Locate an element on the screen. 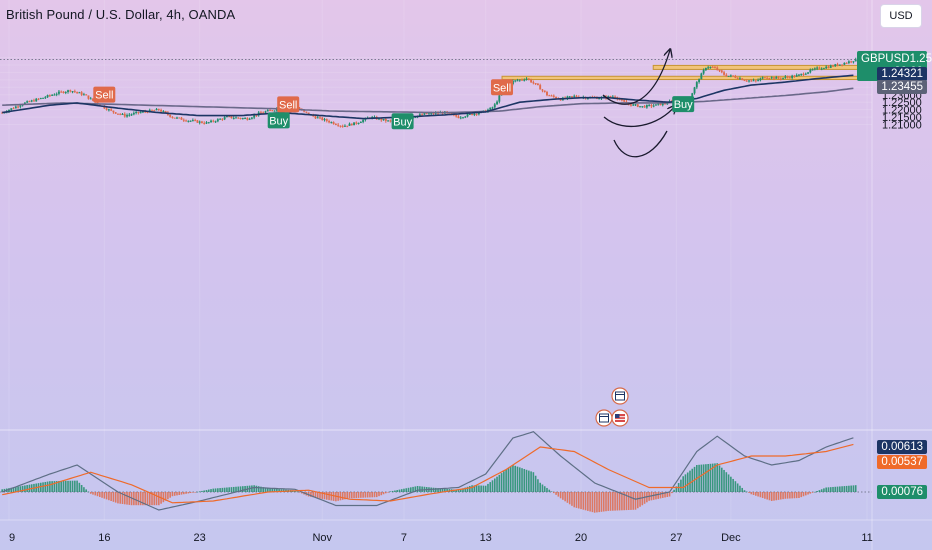  event-icons is located at coordinates (612, 407).